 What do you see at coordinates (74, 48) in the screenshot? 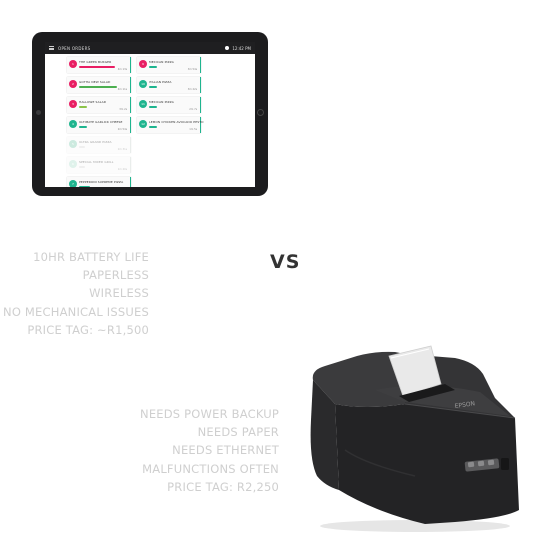
I see `app-title: OPEN ORDERS` at bounding box center [74, 48].